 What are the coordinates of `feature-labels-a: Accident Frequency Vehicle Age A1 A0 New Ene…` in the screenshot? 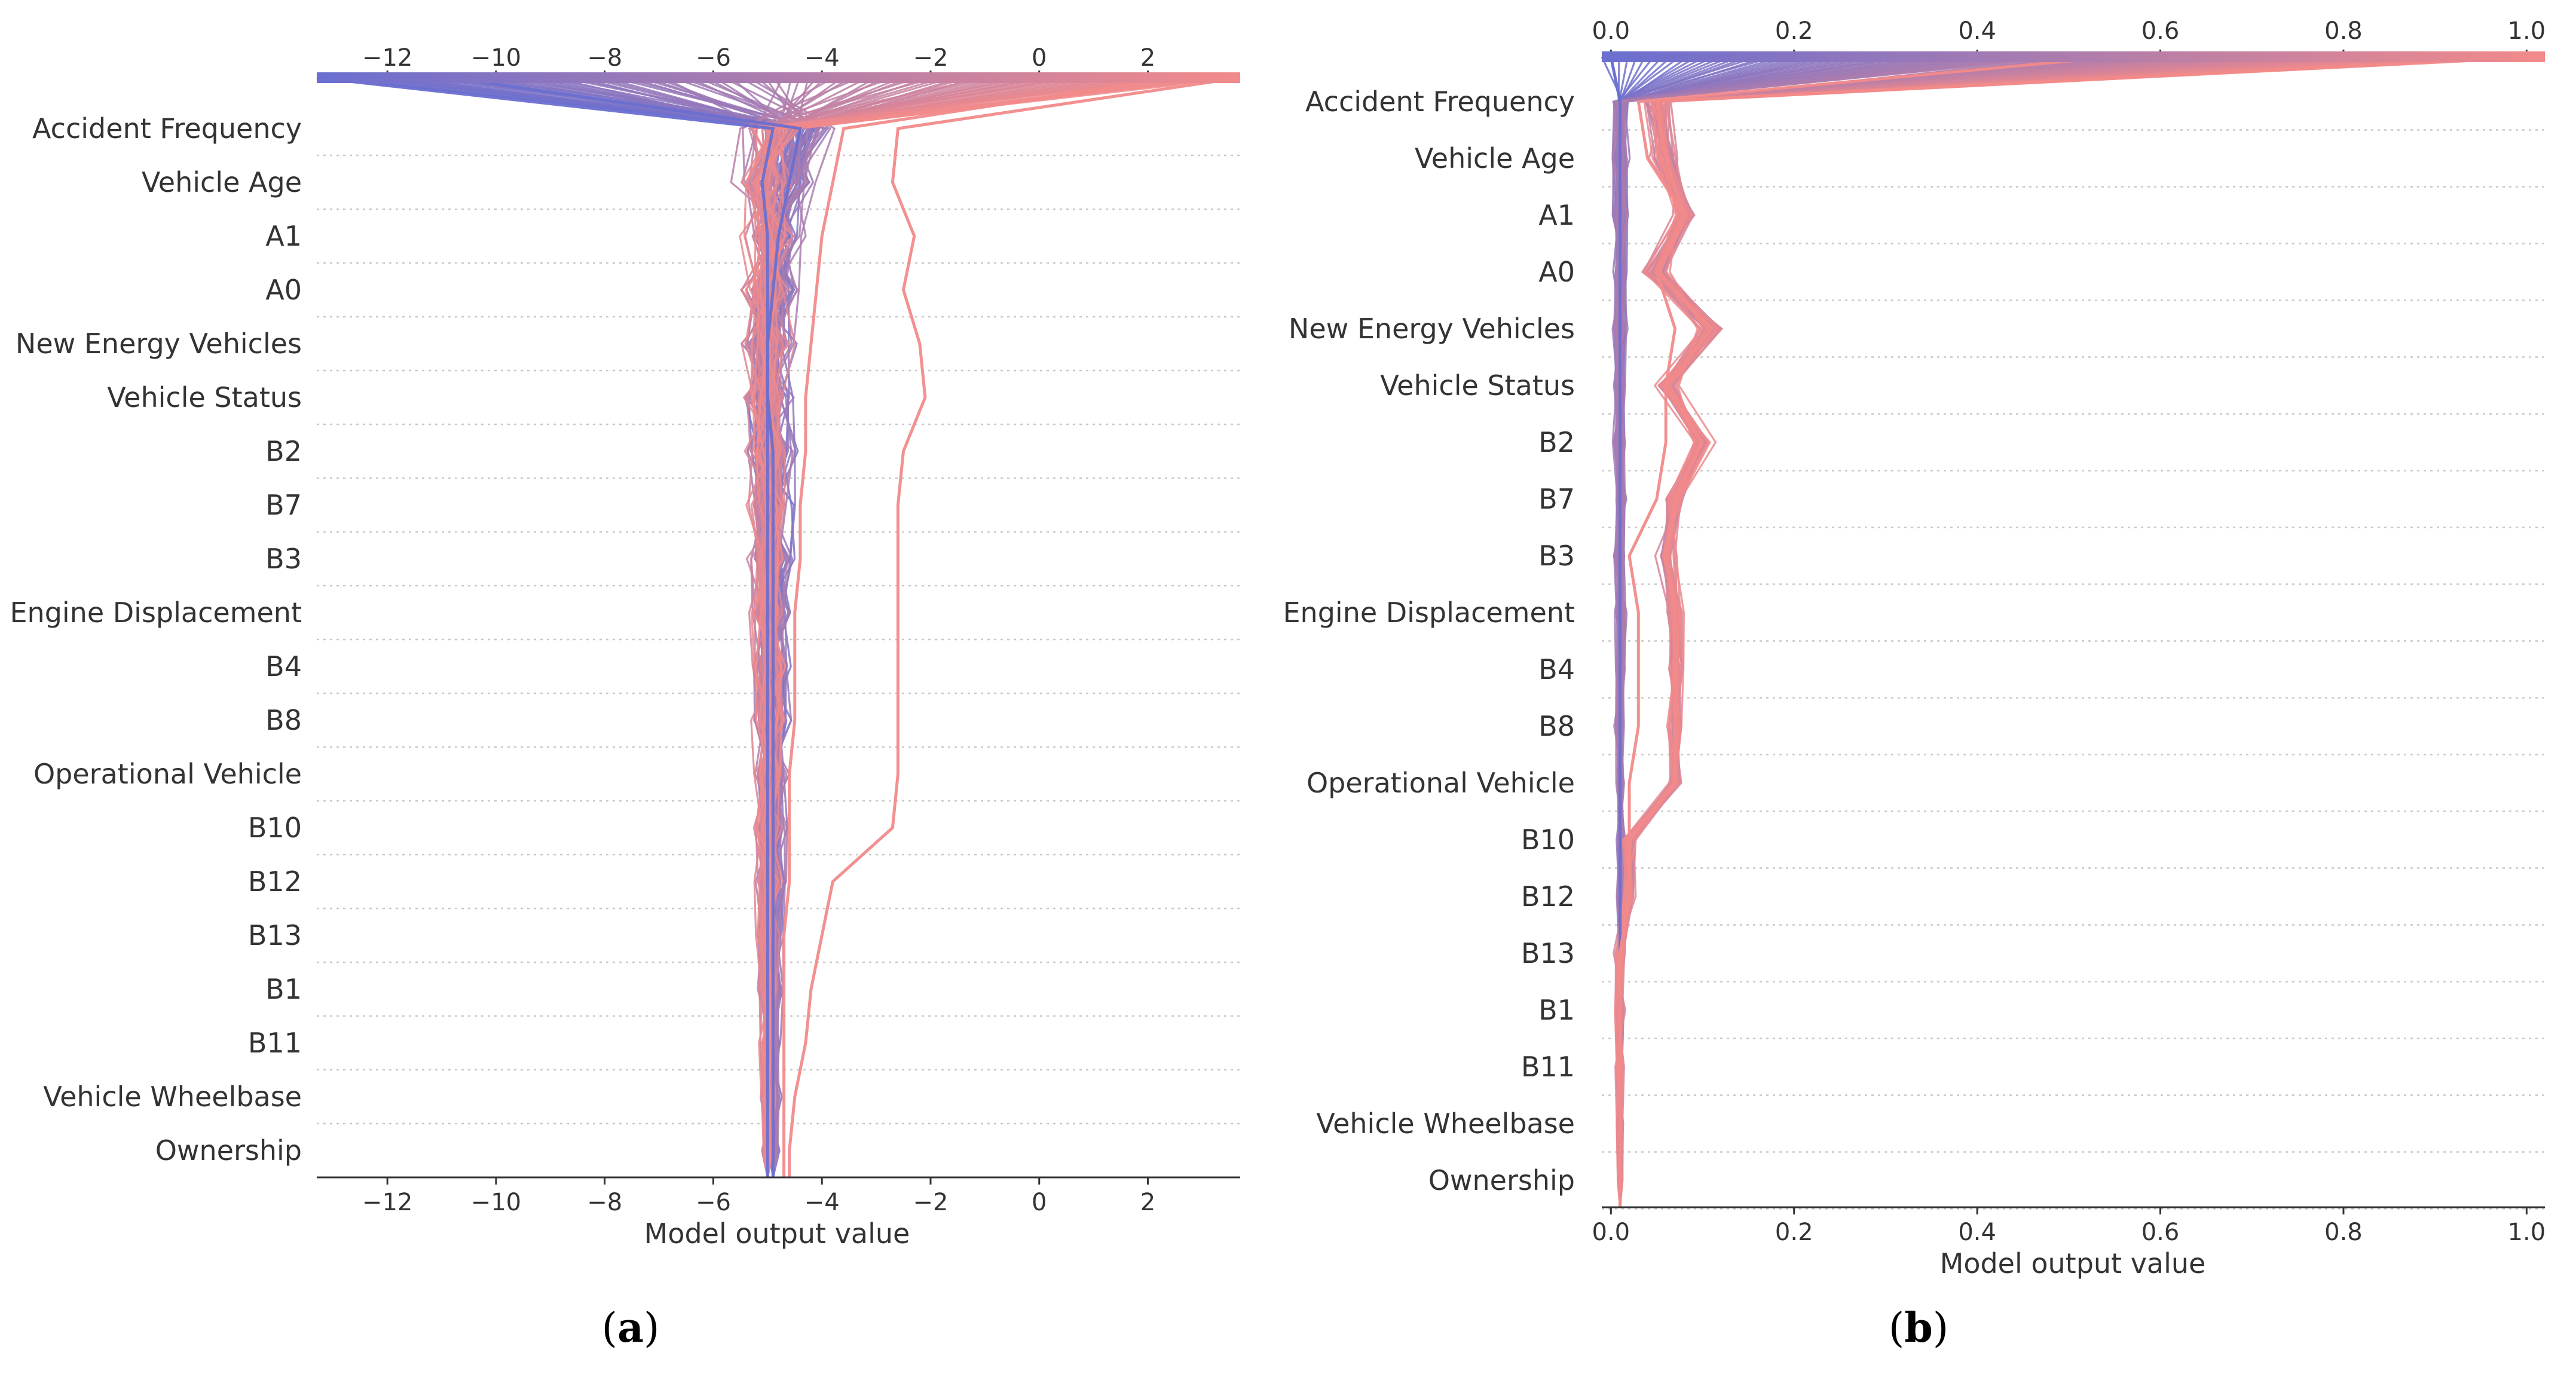 It's located at (156, 639).